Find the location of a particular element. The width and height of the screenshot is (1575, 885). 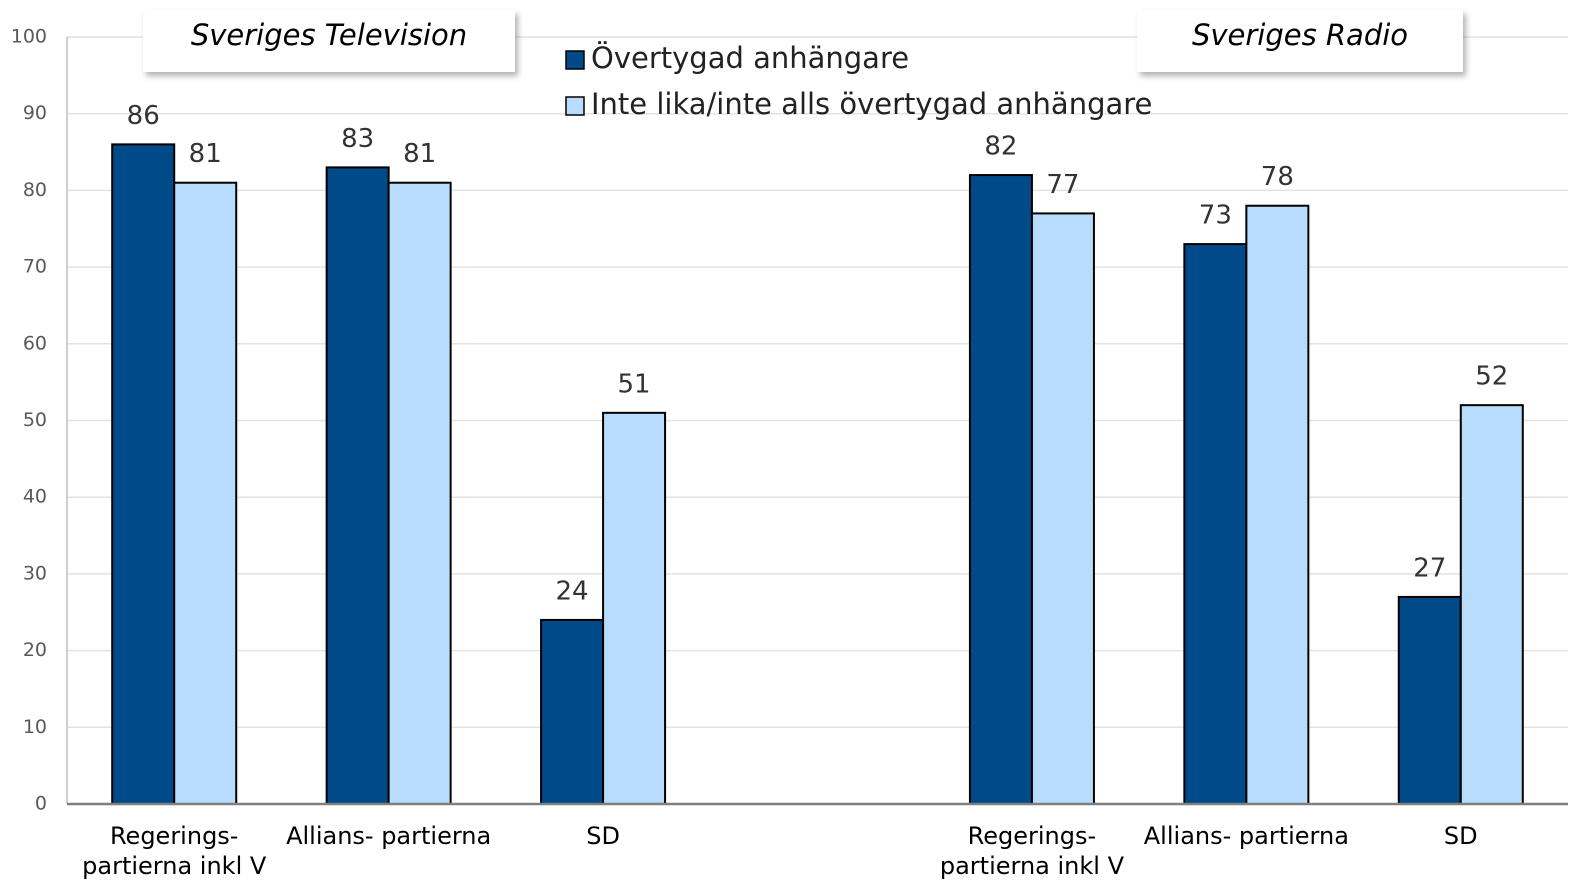

y-tick-label: 90 is located at coordinates (35, 113).